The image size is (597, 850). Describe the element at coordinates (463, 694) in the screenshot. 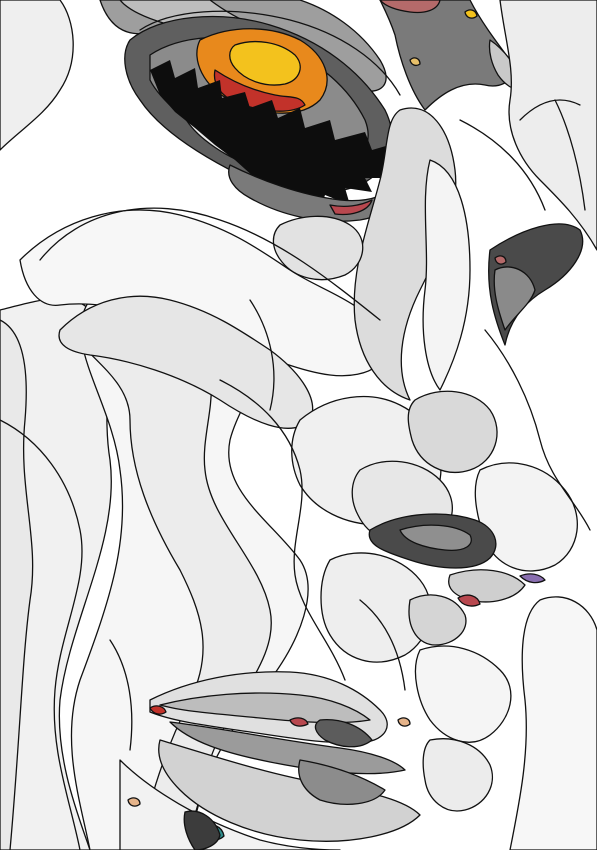

I see `jaw-right` at that location.